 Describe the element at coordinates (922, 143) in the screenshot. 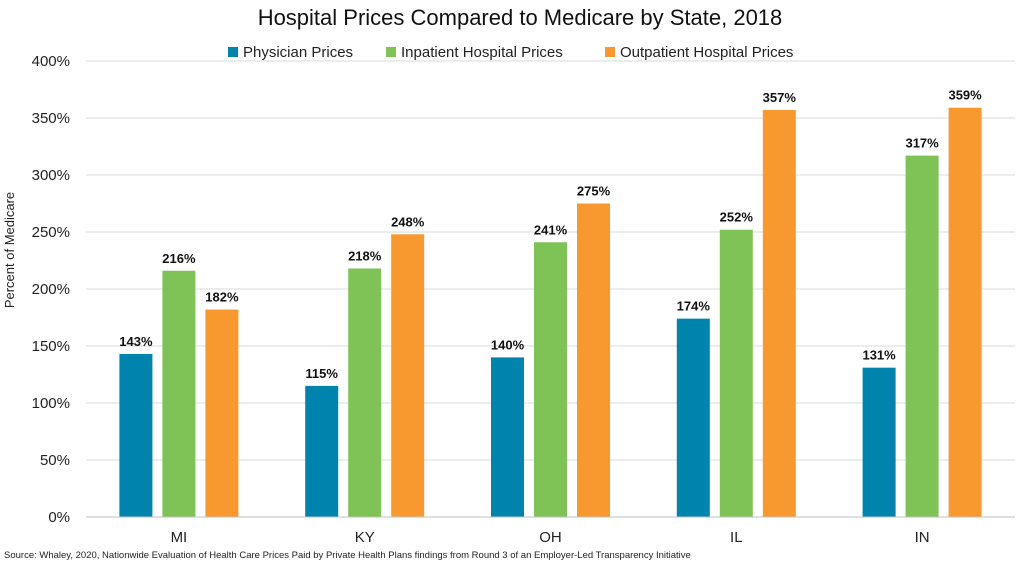

I see `data-label: 317%` at that location.